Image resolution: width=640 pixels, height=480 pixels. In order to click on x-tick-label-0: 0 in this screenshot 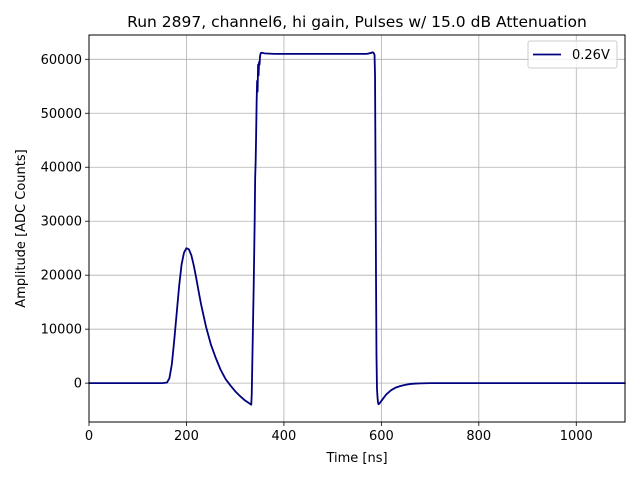, I will do `click(89, 436)`.